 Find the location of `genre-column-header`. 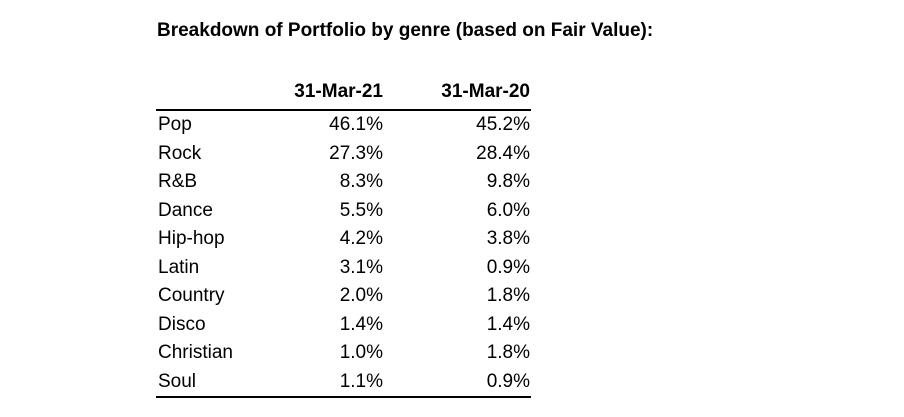

genre-column-header is located at coordinates (217, 94).